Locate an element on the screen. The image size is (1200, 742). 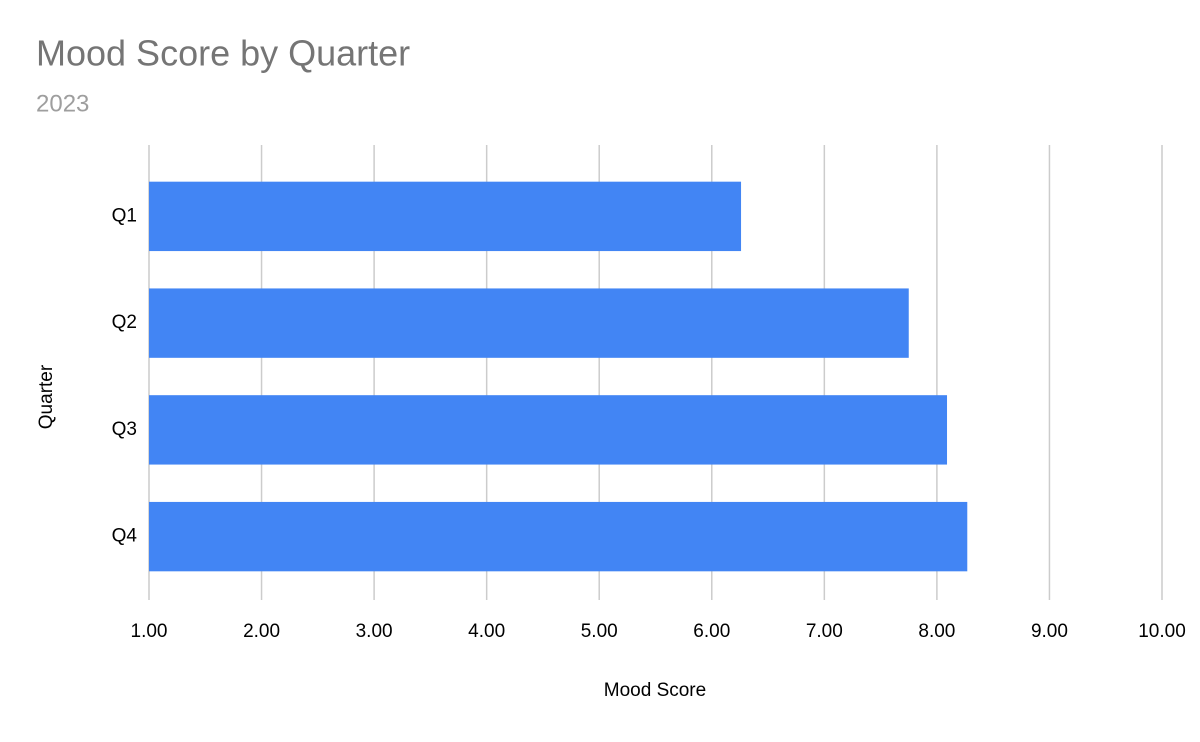
x-tick-label: 5.00 is located at coordinates (599, 631).